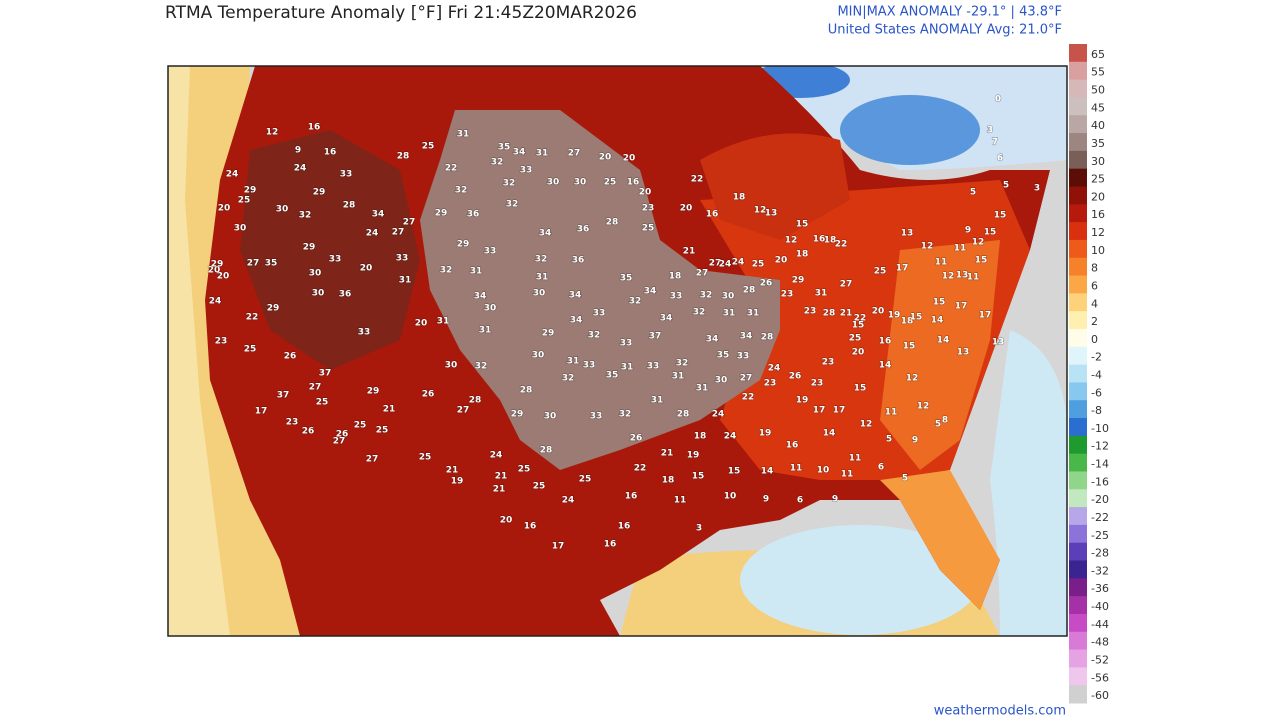 The height and width of the screenshot is (724, 1280). What do you see at coordinates (1094, 303) in the screenshot?
I see `colorbar-label: 4` at bounding box center [1094, 303].